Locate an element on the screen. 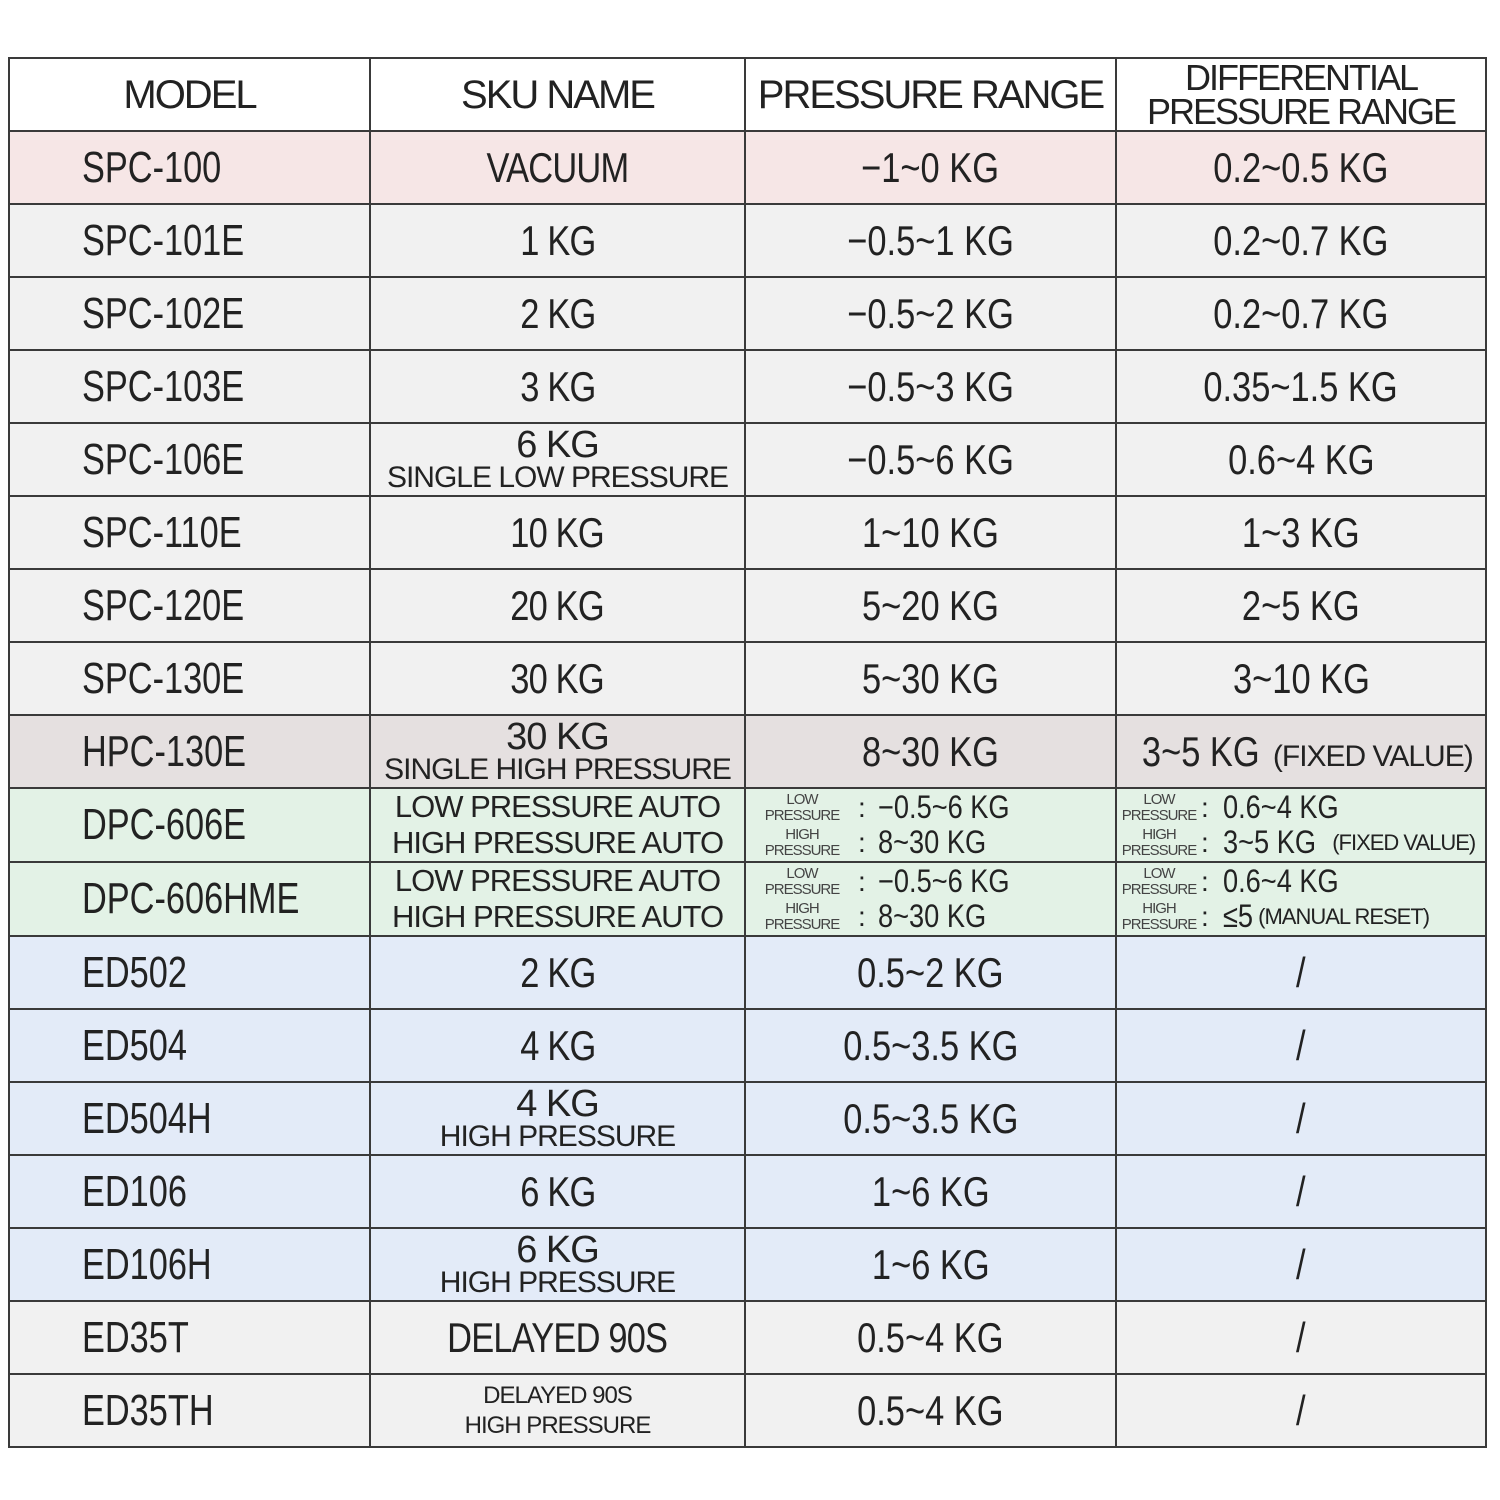 Image resolution: width=1500 pixels, height=1500 pixels. differential-part-note: (FIXED VALUE) is located at coordinates (1404, 842).